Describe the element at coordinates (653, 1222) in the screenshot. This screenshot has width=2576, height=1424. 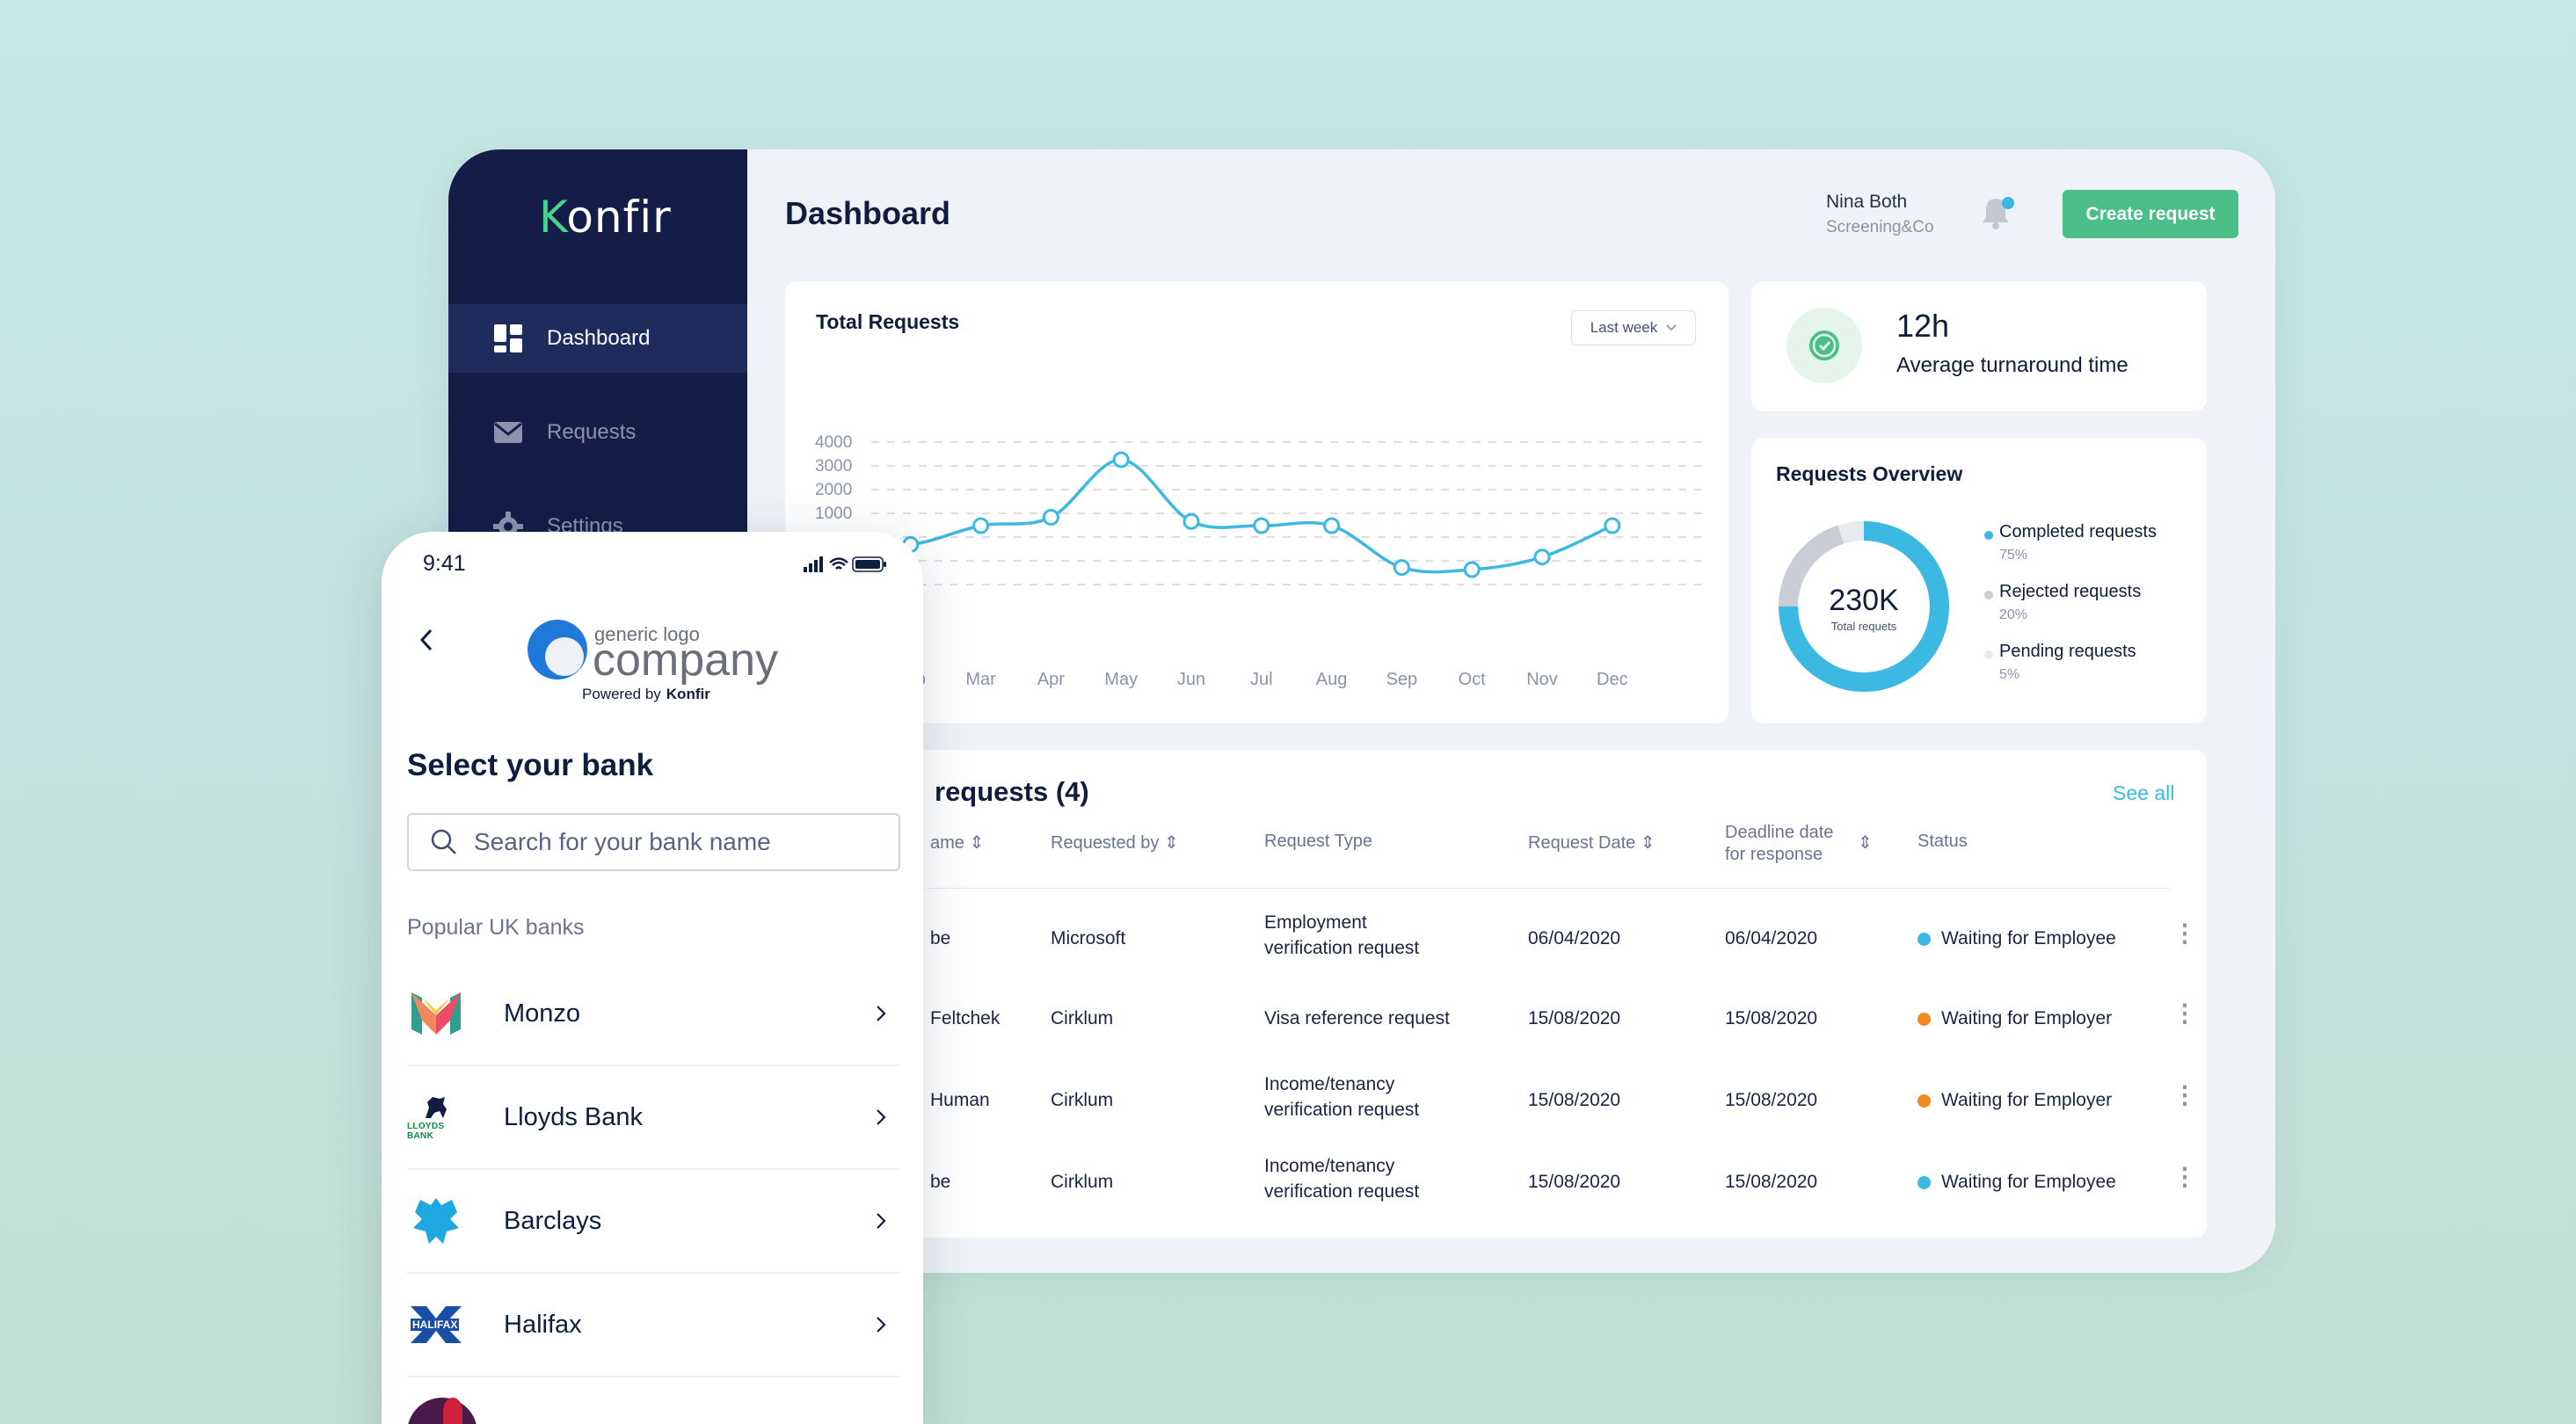
I see `bank-item-barclays: Barclays` at that location.